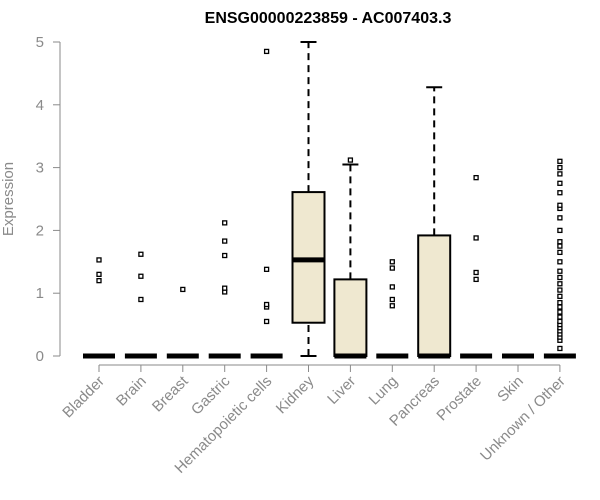 Image resolution: width=600 pixels, height=500 pixels. Describe the element at coordinates (40, 293) in the screenshot. I see `y-tick-label: 1` at that location.